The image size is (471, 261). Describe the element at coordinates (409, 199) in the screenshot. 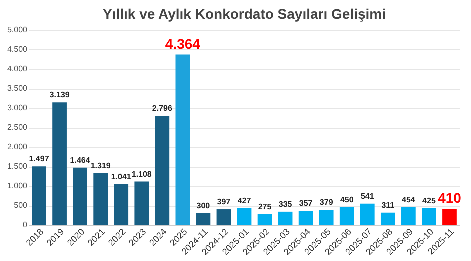

I see `data-label: 454` at that location.